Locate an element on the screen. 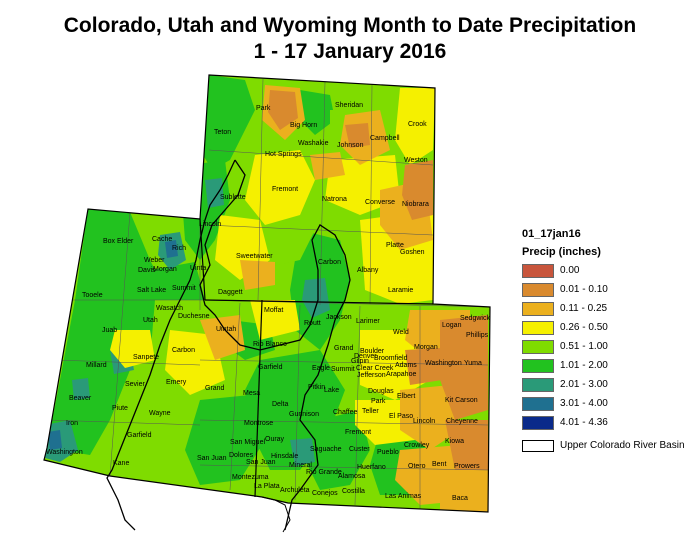  county-label: Jackson is located at coordinates (339, 317).